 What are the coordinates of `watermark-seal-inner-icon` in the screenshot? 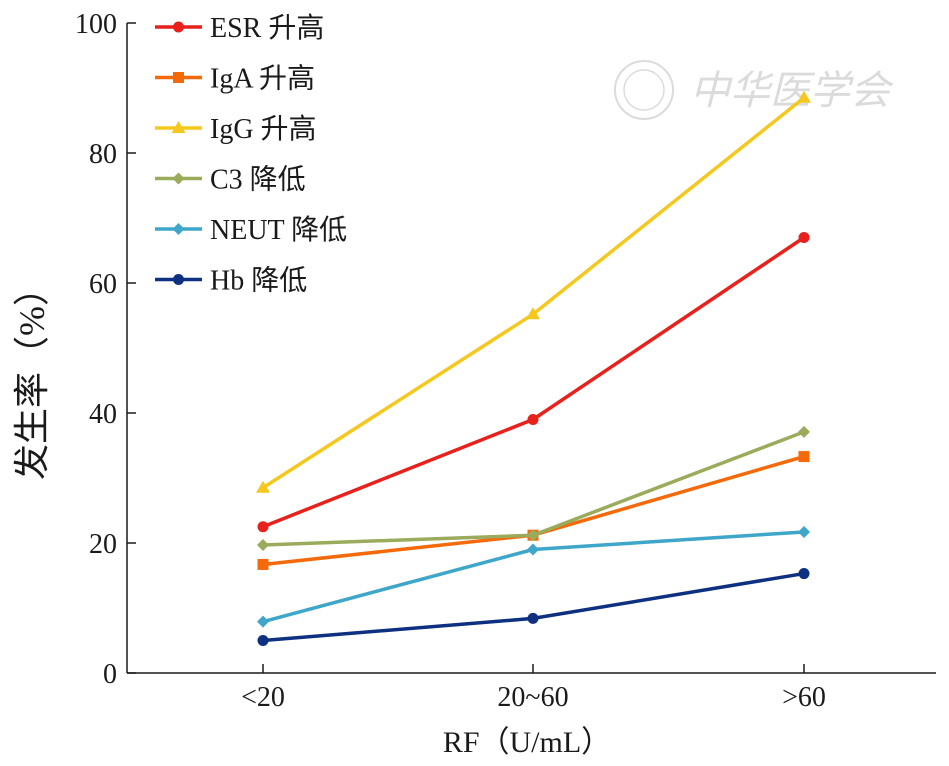 It's located at (644, 90).